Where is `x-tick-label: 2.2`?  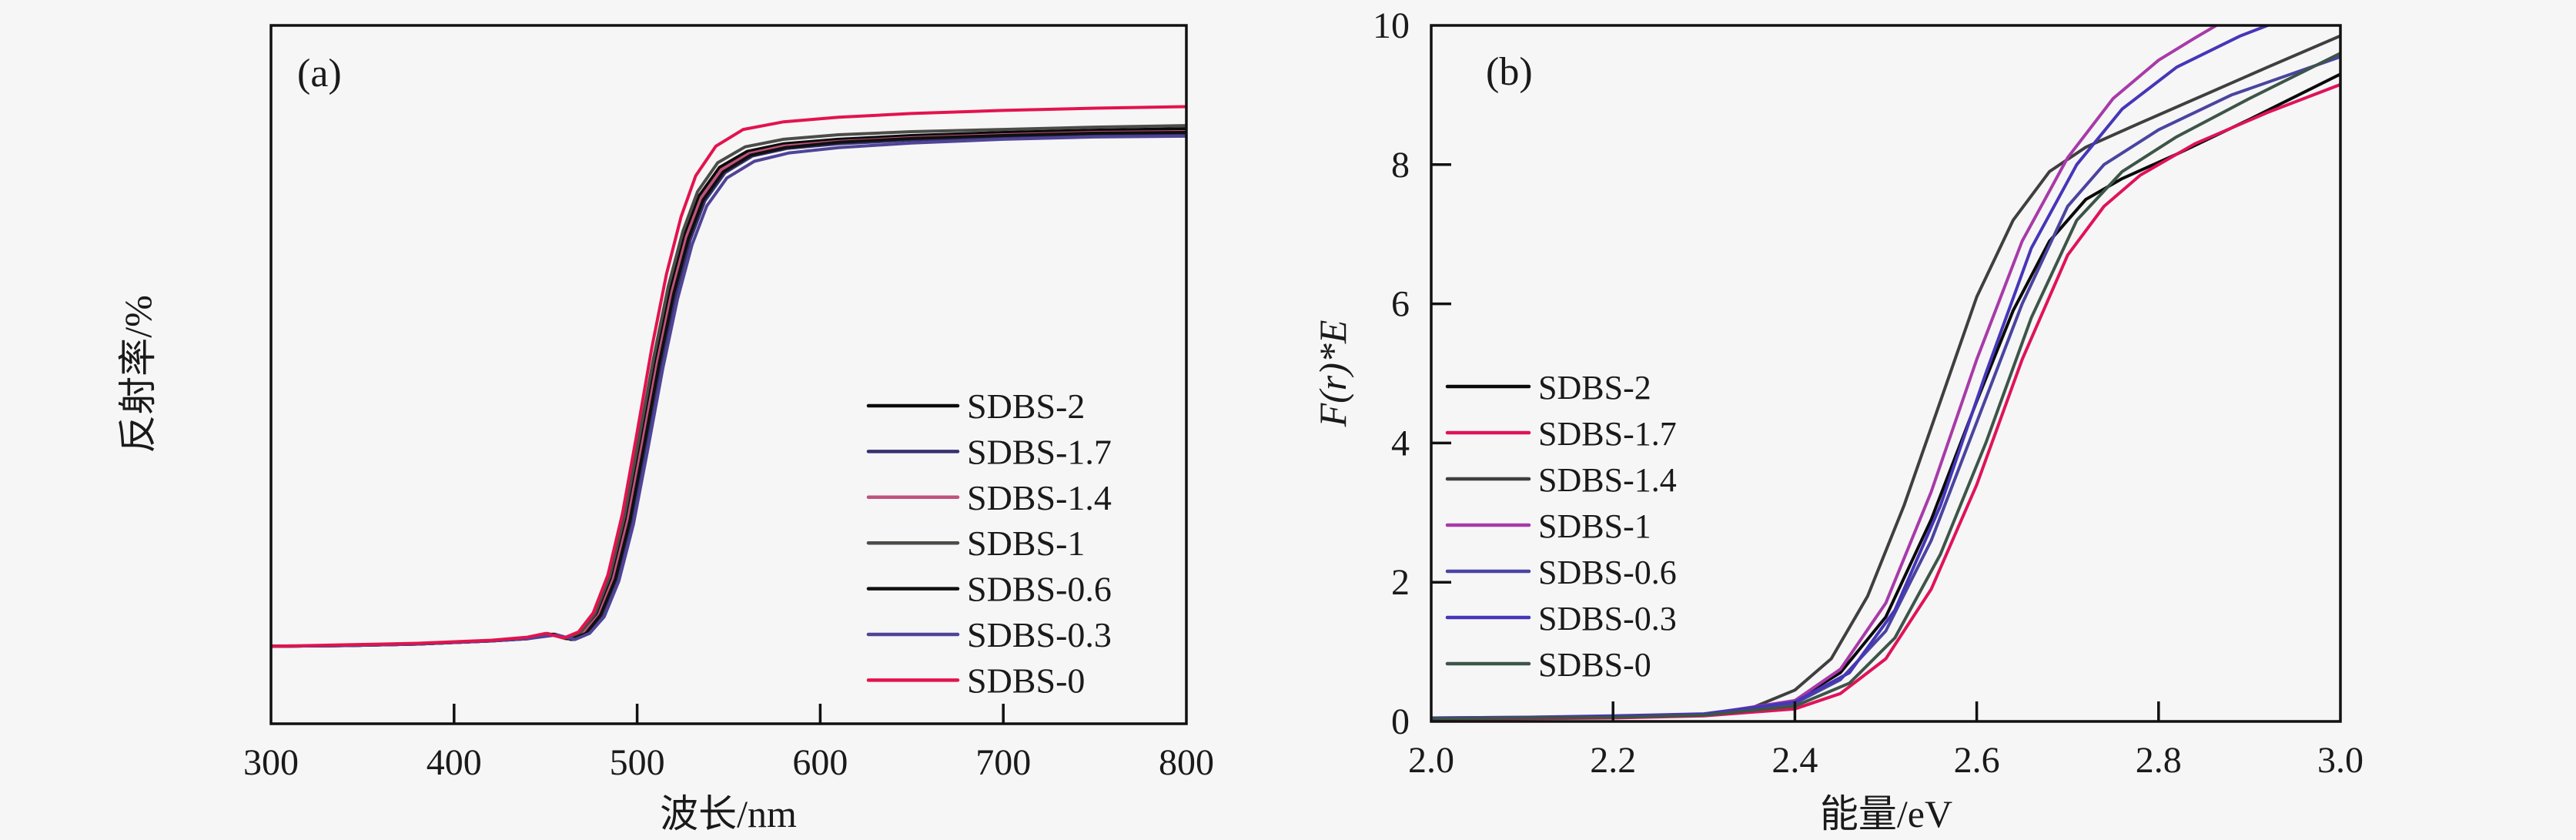 x-tick-label: 2.2 is located at coordinates (1613, 760).